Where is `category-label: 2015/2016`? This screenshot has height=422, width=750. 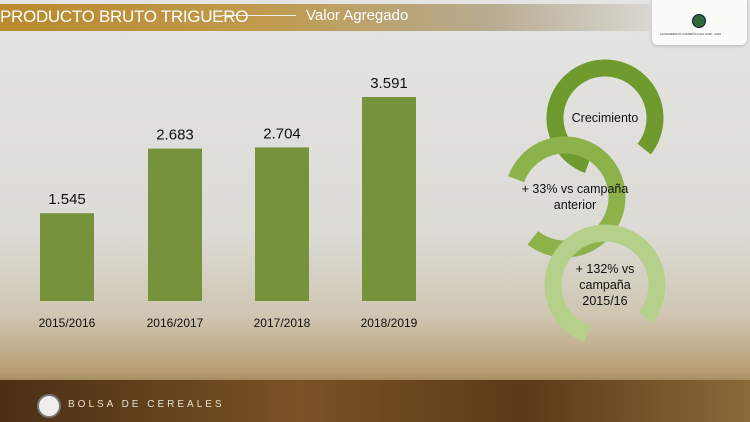 category-label: 2015/2016 is located at coordinates (67, 323).